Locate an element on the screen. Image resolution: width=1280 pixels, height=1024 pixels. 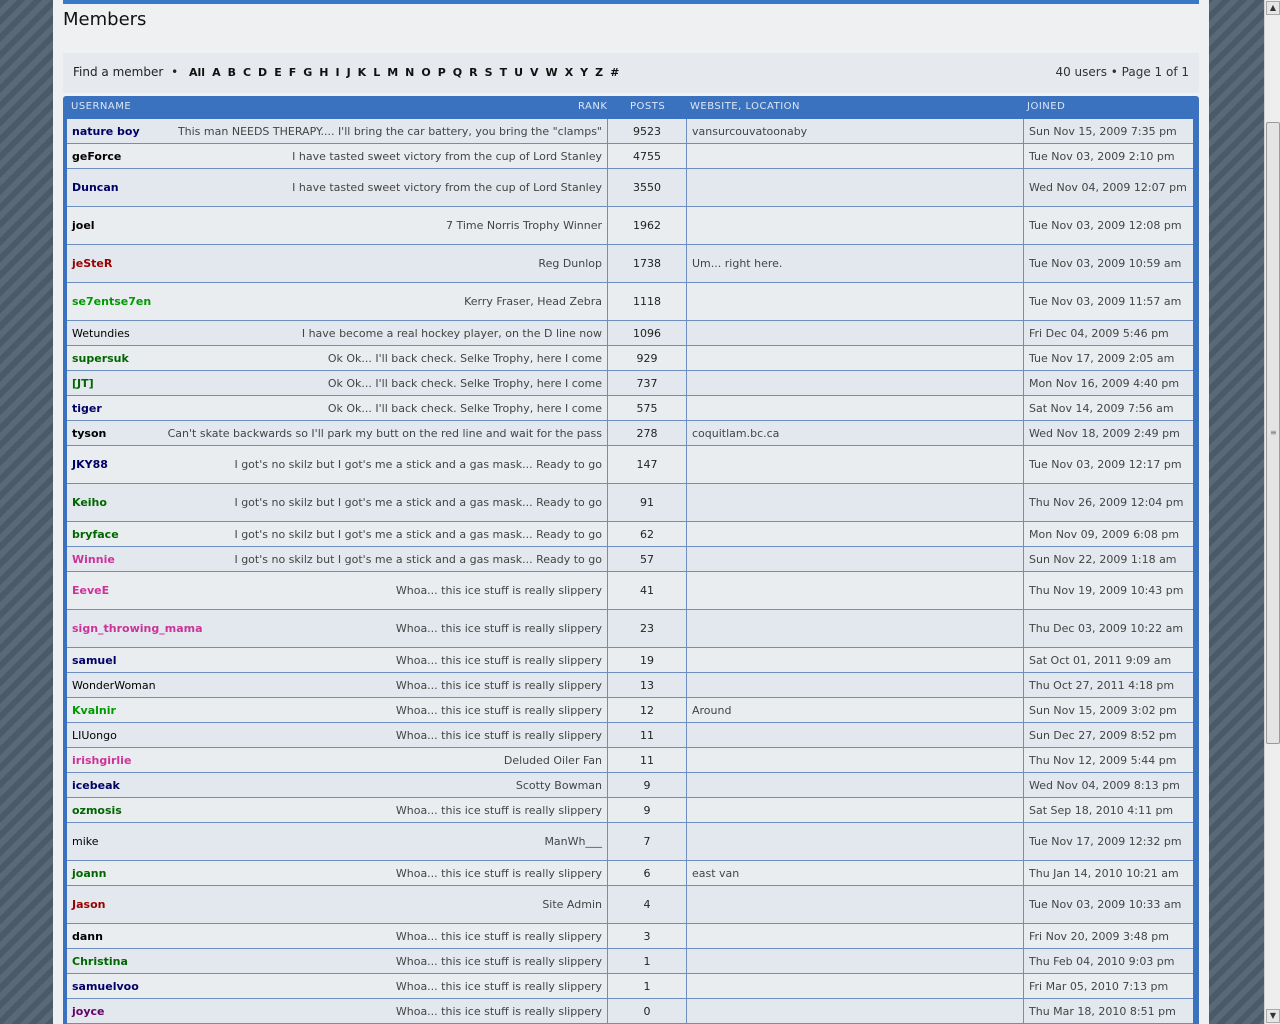
username-link: icebeak is located at coordinates (96, 785).